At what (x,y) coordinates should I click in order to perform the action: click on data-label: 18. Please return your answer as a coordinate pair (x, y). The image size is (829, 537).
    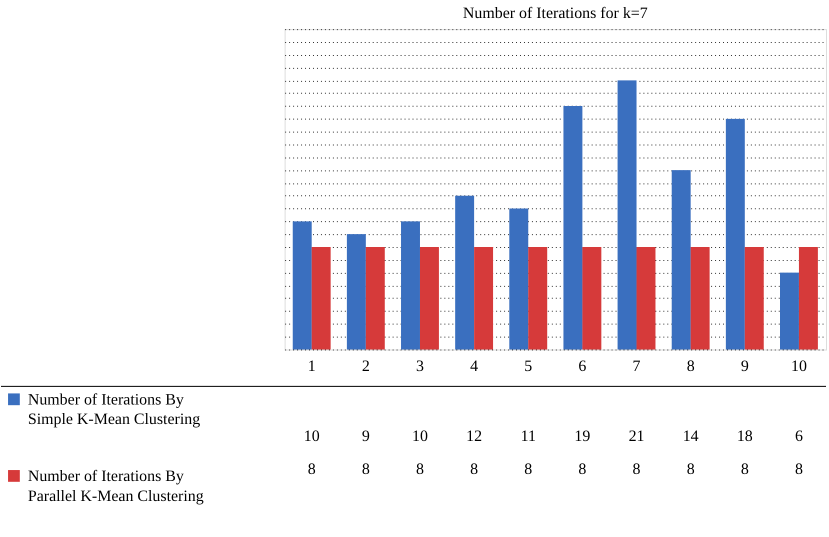
    Looking at the image, I should click on (744, 436).